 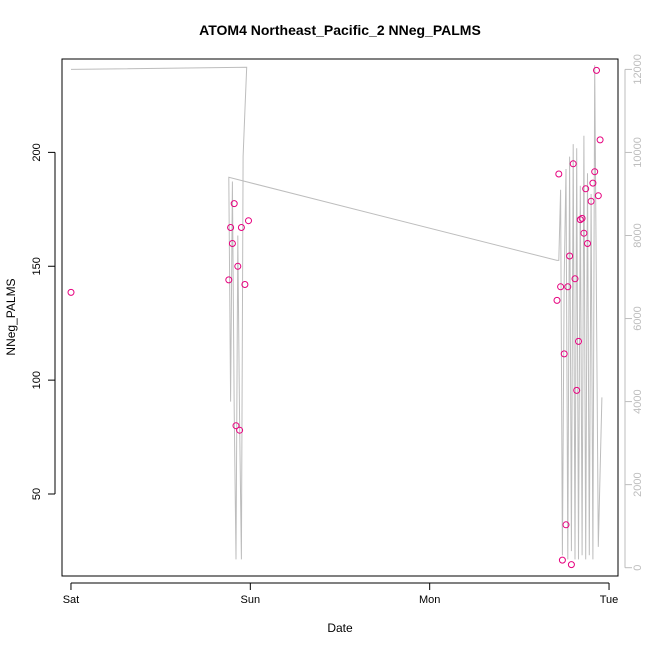 What do you see at coordinates (609, 600) in the screenshot?
I see `x-tick-label: Tue` at bounding box center [609, 600].